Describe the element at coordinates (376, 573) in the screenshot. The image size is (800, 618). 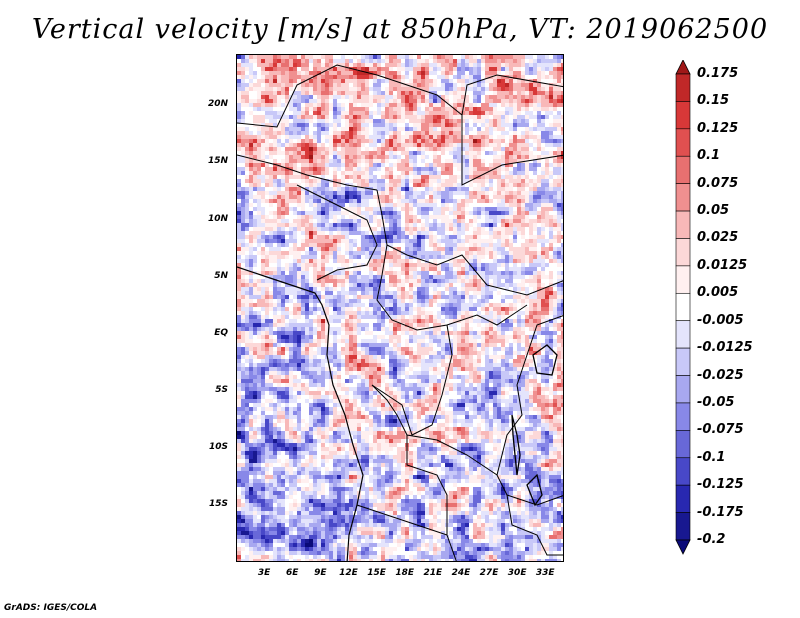
I see `lon-label: 15E` at that location.